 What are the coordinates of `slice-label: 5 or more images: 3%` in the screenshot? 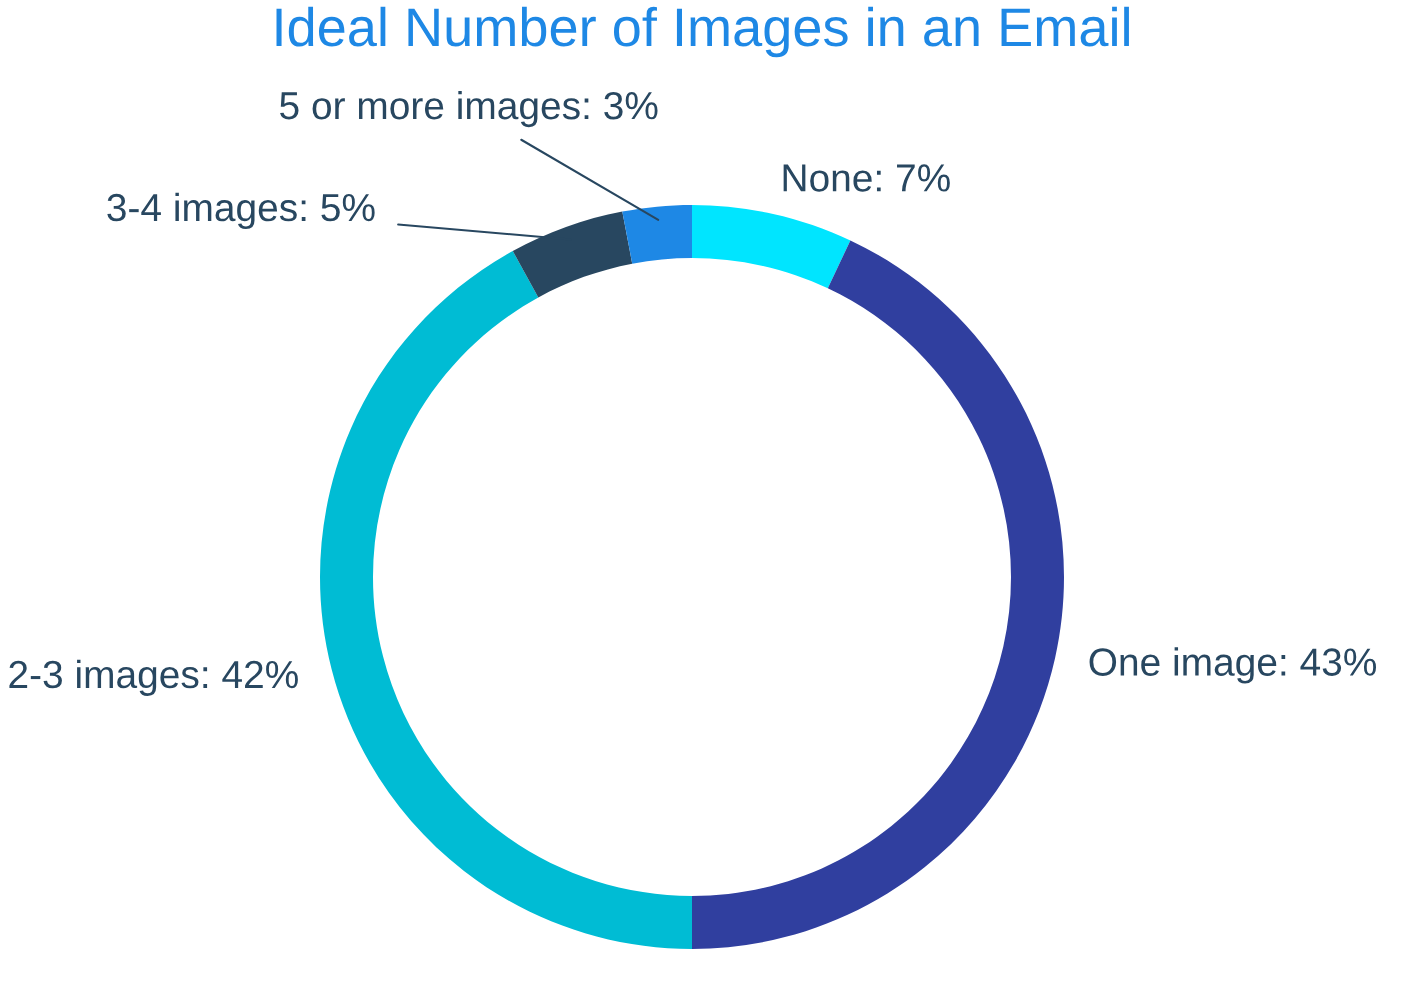 It's located at (469, 109).